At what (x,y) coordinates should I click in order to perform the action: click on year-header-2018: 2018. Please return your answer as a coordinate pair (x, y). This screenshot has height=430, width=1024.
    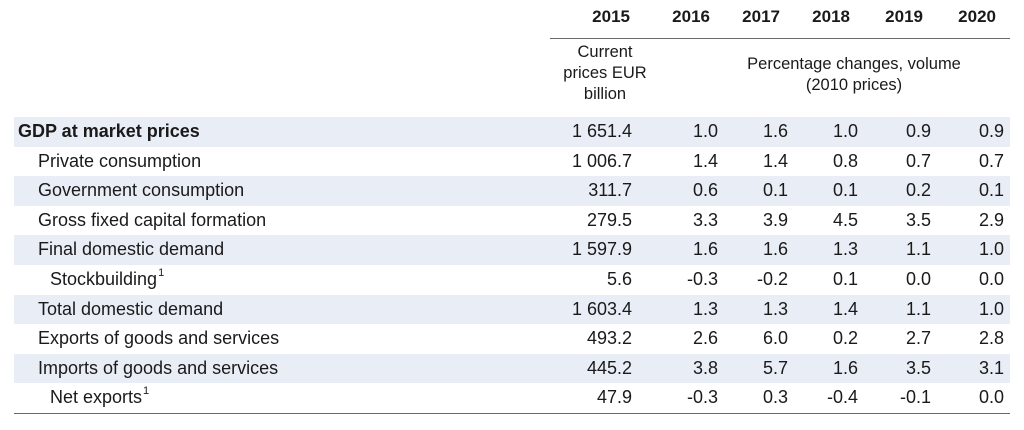
    Looking at the image, I should click on (831, 16).